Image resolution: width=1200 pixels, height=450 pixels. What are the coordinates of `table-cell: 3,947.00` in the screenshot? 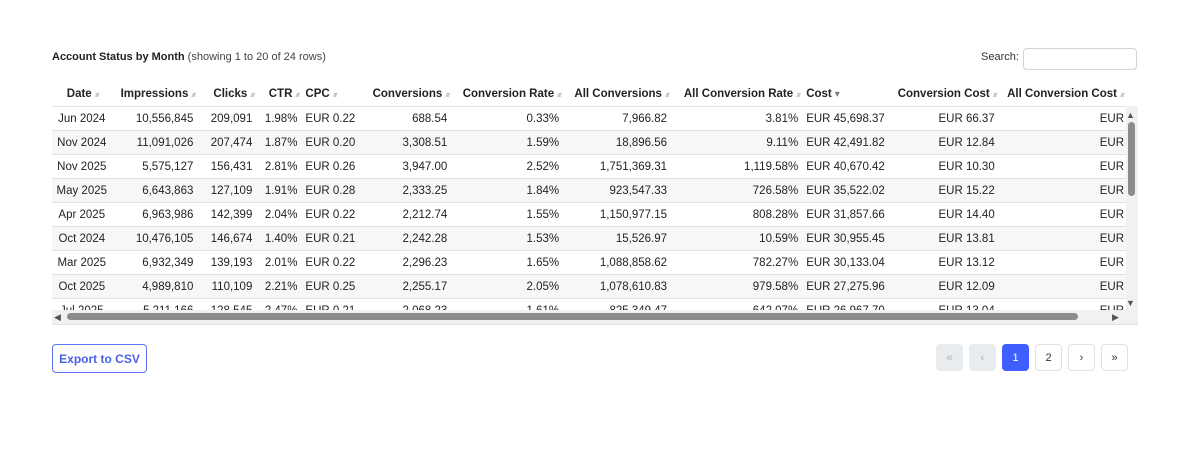 It's located at (405, 166).